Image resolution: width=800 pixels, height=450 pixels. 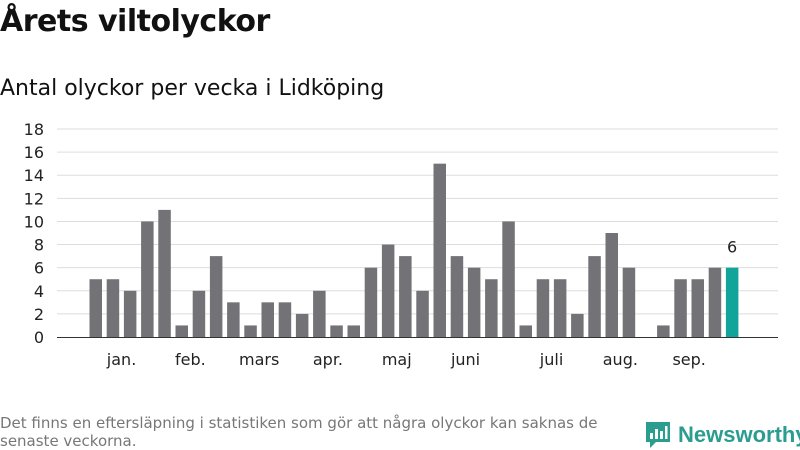 What do you see at coordinates (192, 88) in the screenshot?
I see `chart-subtitle: Antal olyckor per vecka i Lidköping` at bounding box center [192, 88].